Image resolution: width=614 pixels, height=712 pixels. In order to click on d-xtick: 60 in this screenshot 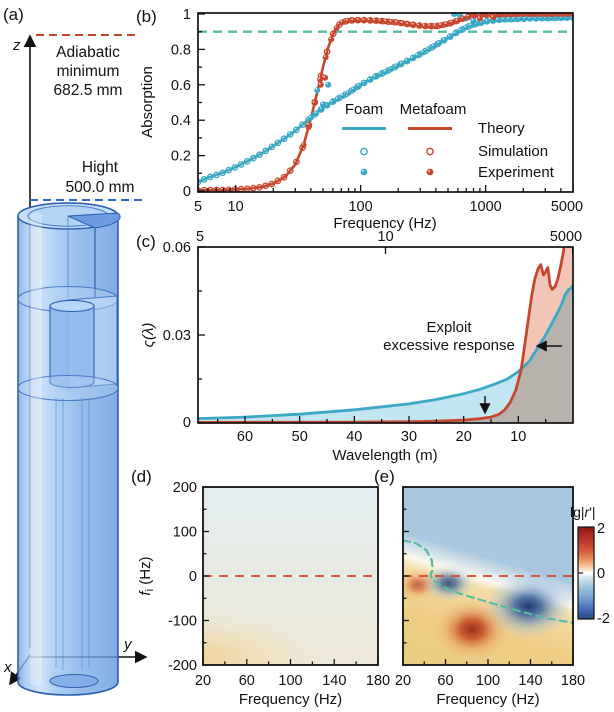, I will do `click(247, 681)`.